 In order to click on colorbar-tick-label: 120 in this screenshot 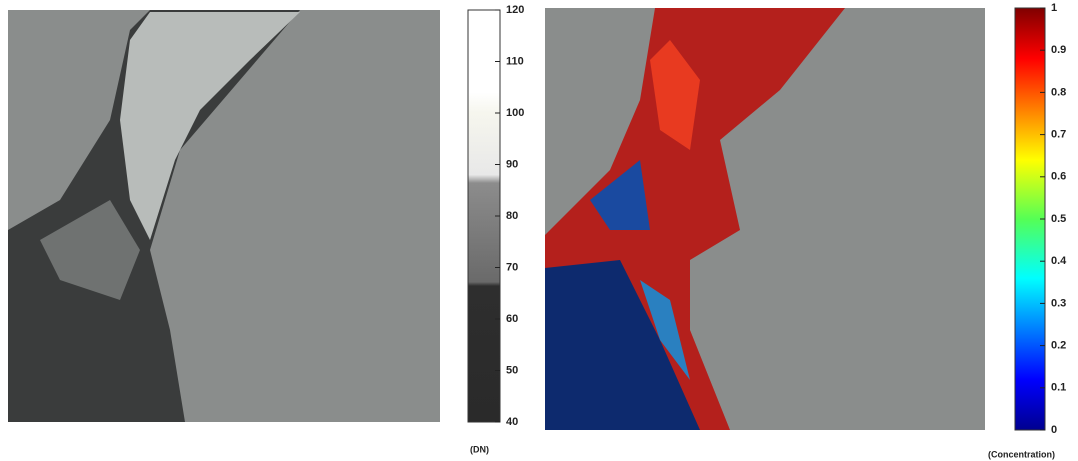, I will do `click(515, 10)`.